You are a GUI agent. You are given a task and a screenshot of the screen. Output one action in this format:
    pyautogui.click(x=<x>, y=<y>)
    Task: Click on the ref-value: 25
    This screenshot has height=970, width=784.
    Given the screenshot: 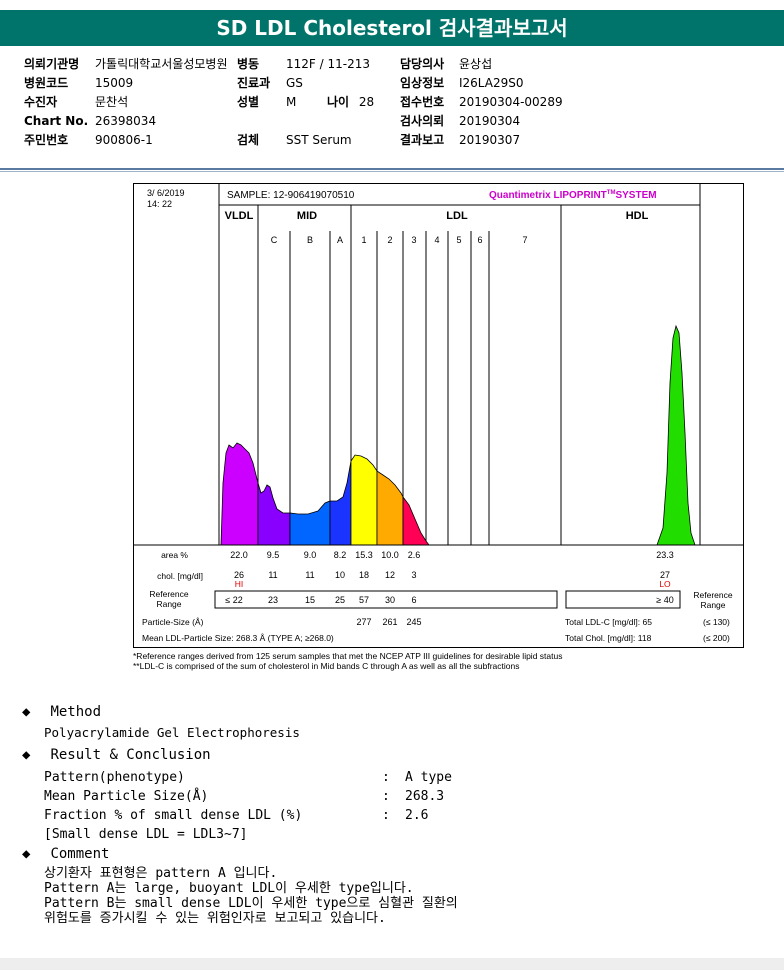 What is the action you would take?
    pyautogui.click(x=340, y=600)
    